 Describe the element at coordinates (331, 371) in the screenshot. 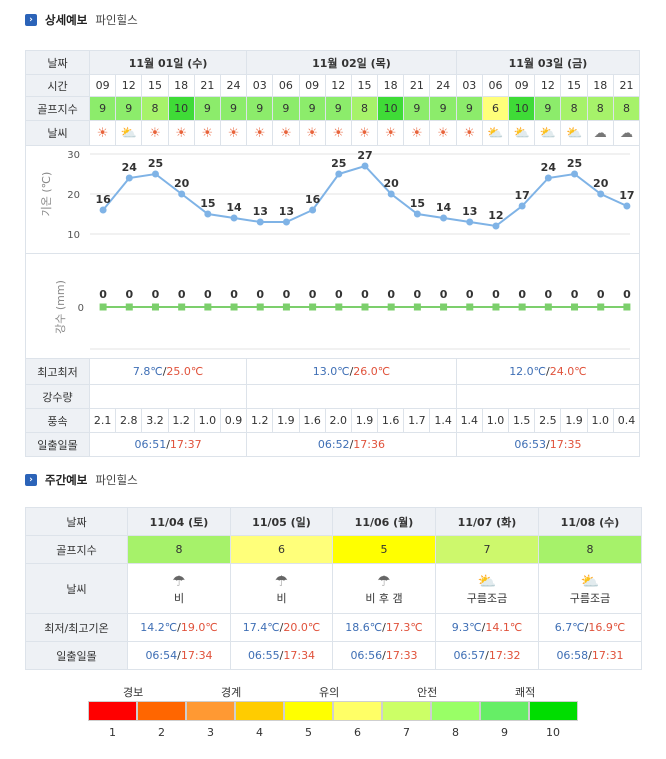

I see `min-temp: 13.0℃` at that location.